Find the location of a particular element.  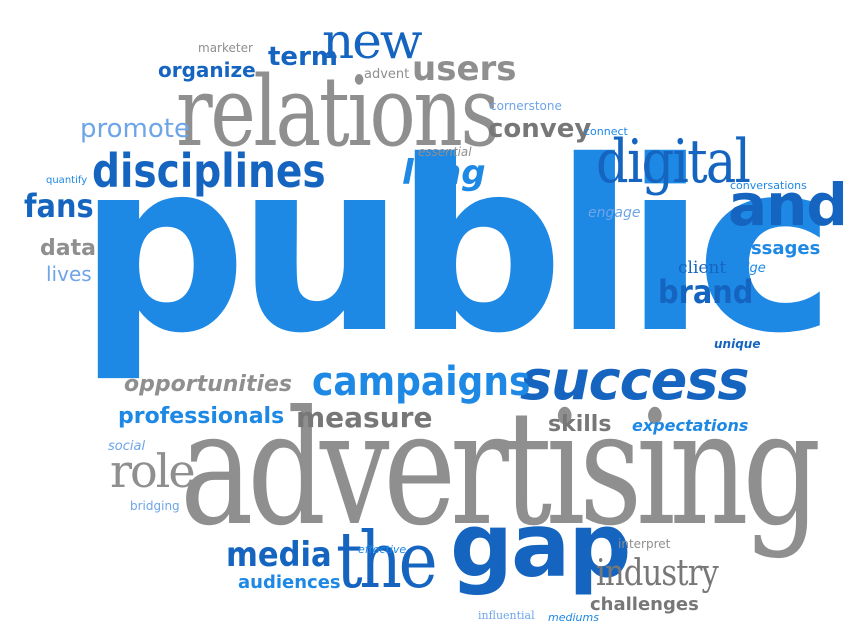

word-media: media is located at coordinates (279, 555).